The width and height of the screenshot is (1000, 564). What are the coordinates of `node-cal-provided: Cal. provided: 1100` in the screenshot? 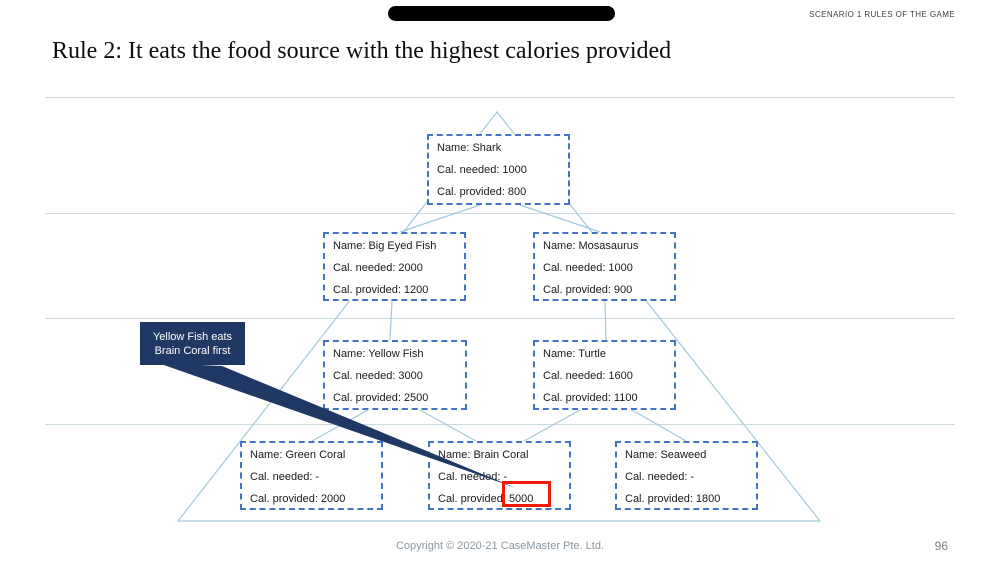 It's located at (590, 398).